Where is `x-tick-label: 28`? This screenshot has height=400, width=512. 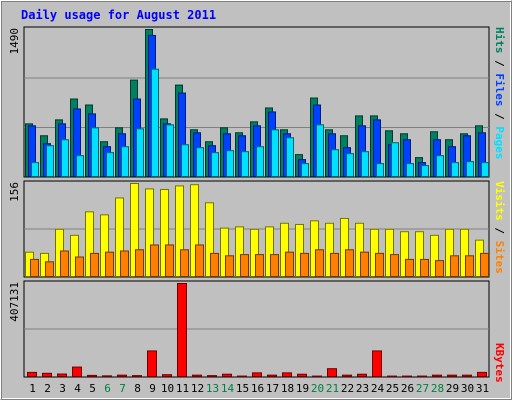
x-tick-label: 28 is located at coordinates (437, 388).